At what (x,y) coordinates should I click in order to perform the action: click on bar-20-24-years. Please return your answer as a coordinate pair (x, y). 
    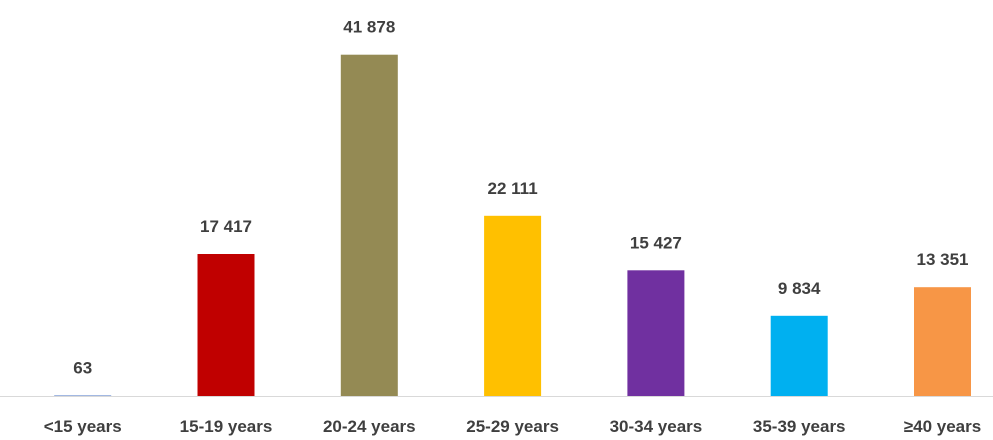
    Looking at the image, I should click on (369, 225).